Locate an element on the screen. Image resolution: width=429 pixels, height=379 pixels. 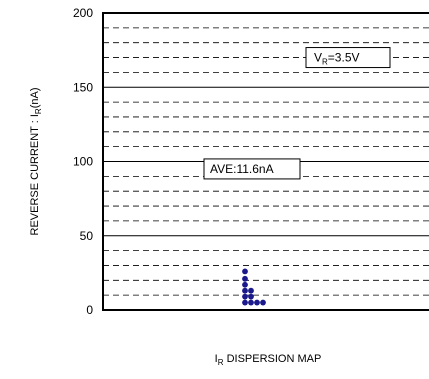
y-tick-label: 50 is located at coordinates (87, 236).